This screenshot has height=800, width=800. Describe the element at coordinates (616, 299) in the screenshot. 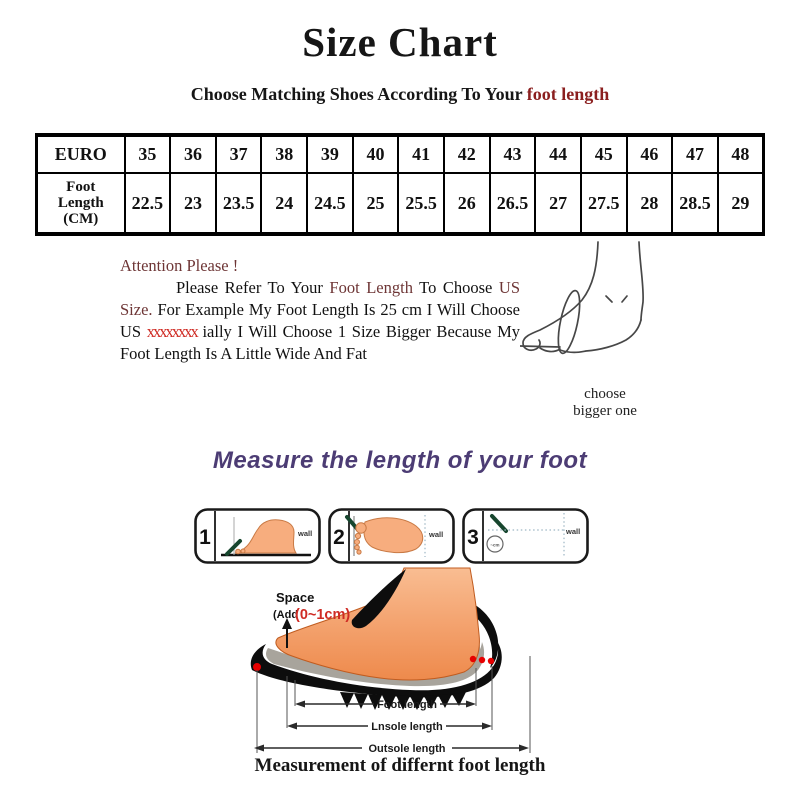

I see `ankle-marks` at that location.